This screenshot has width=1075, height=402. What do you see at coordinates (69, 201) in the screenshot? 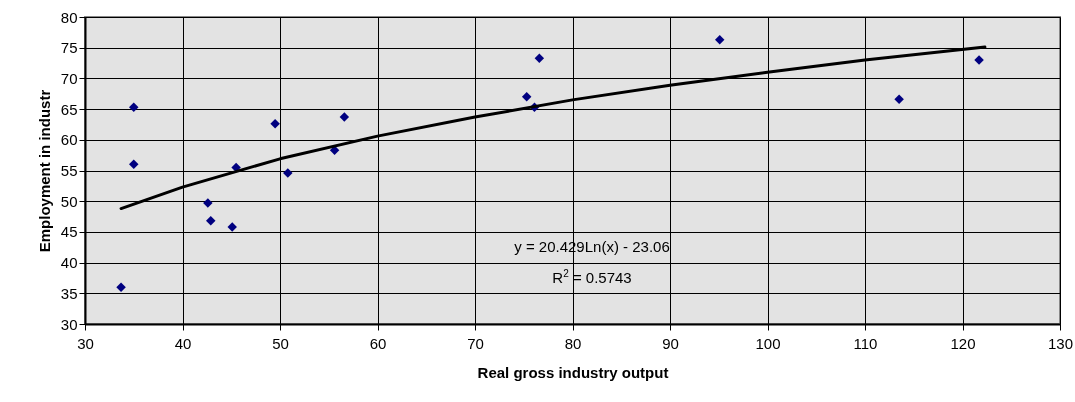
I see `y-tick-label: 50` at bounding box center [69, 201].